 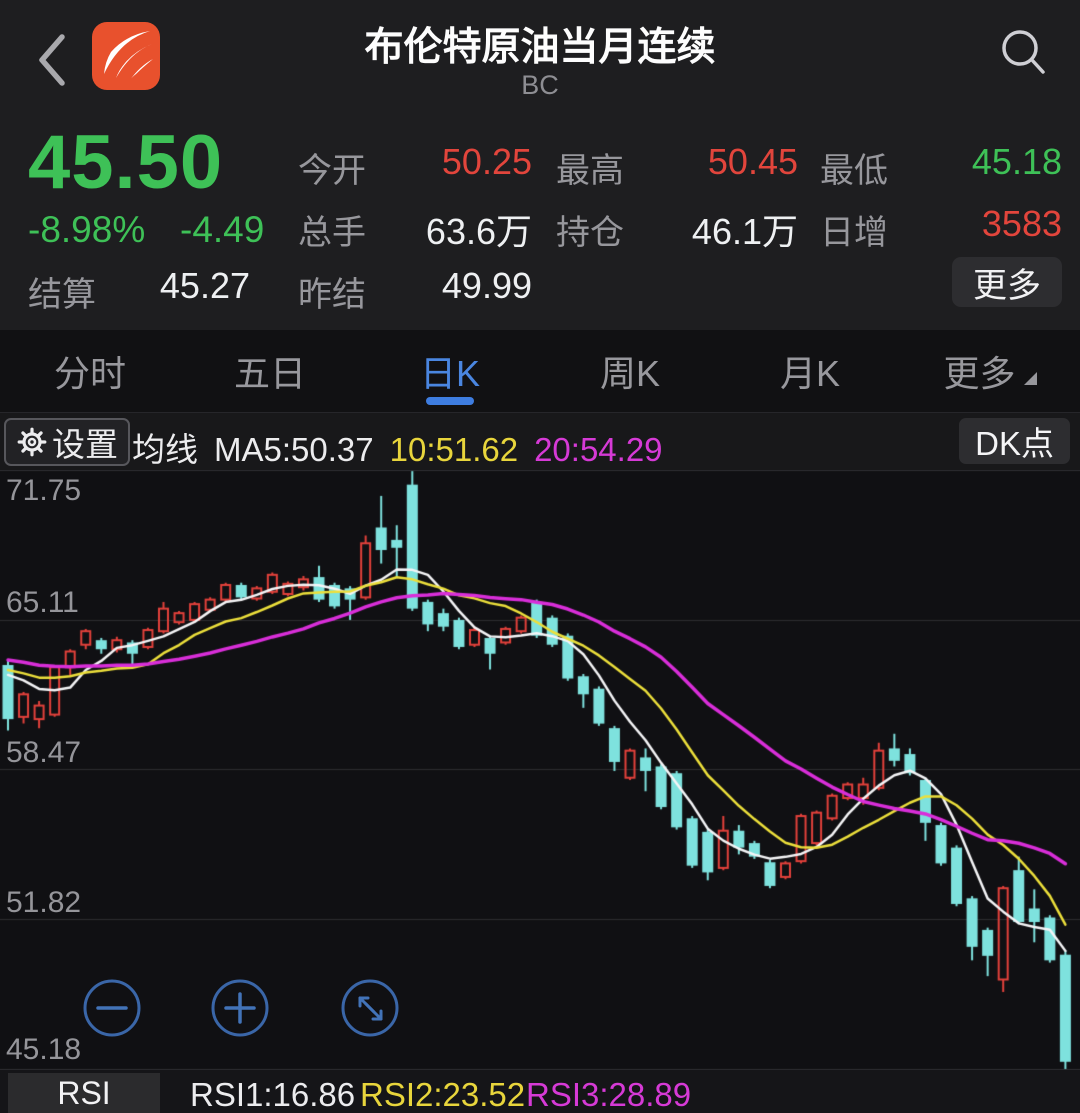 I want to click on ma-values: 均线 MA5:50.37 10:51.62 20:54.29, so click(x=405, y=447).